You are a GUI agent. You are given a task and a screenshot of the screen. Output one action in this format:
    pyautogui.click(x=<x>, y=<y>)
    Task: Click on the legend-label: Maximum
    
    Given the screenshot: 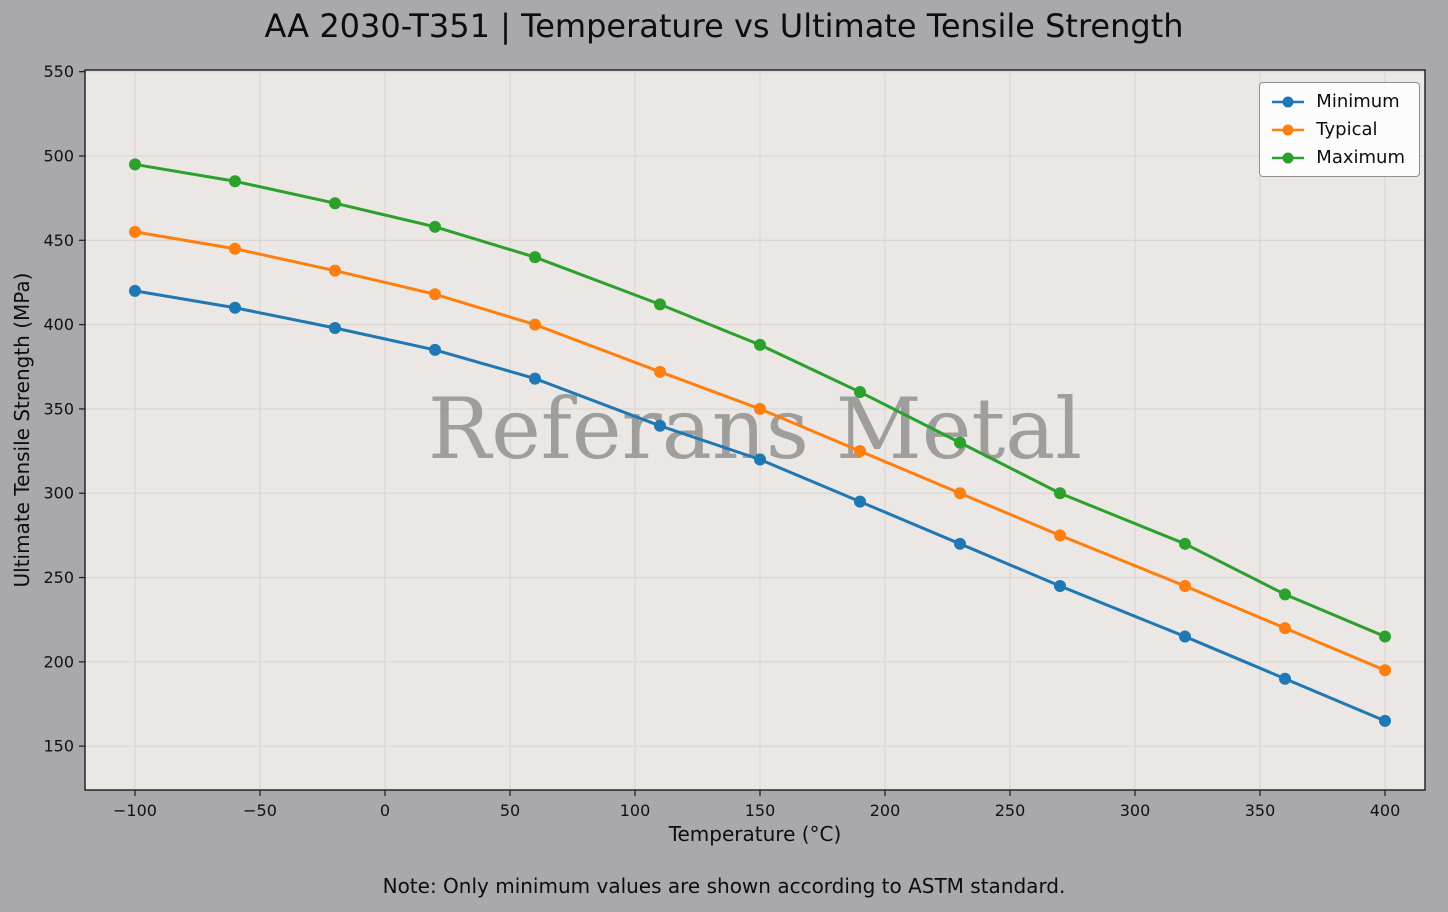 What is the action you would take?
    pyautogui.click(x=1360, y=157)
    